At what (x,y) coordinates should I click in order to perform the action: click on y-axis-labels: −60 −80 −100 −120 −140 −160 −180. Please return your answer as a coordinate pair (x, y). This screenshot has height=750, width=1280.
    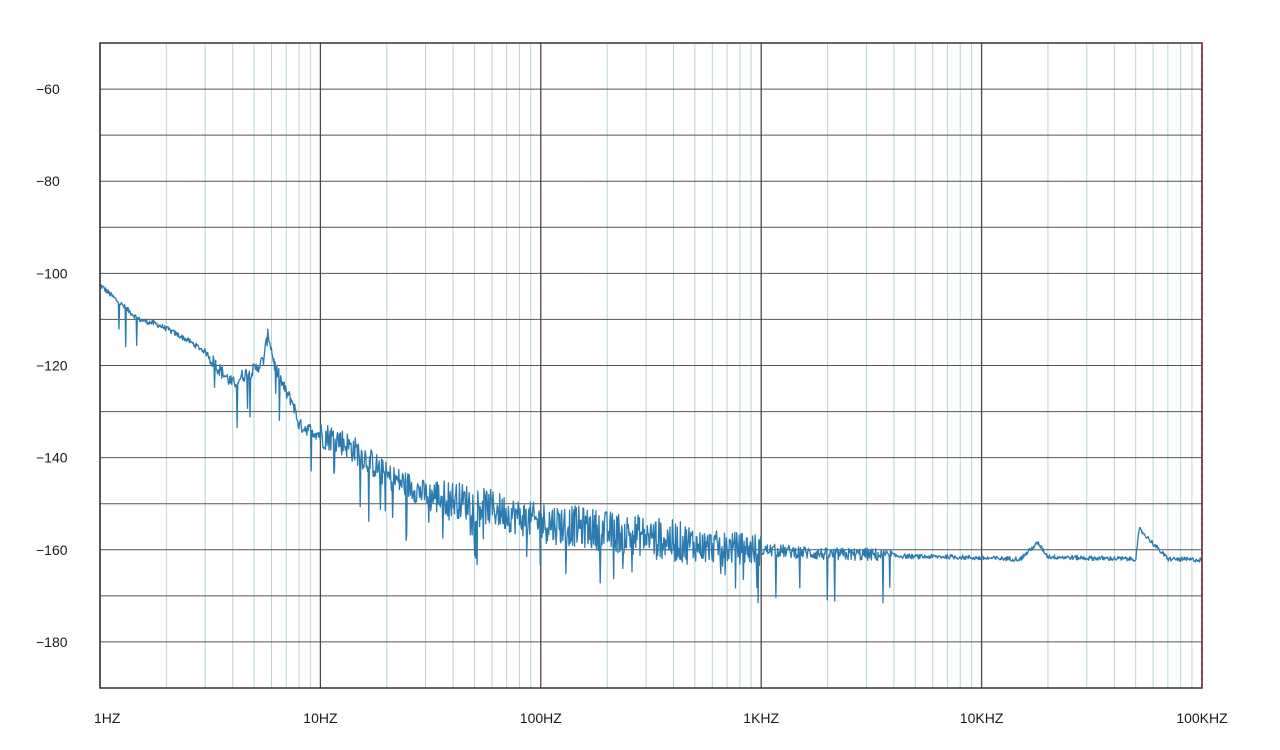
    Looking at the image, I should click on (52, 365).